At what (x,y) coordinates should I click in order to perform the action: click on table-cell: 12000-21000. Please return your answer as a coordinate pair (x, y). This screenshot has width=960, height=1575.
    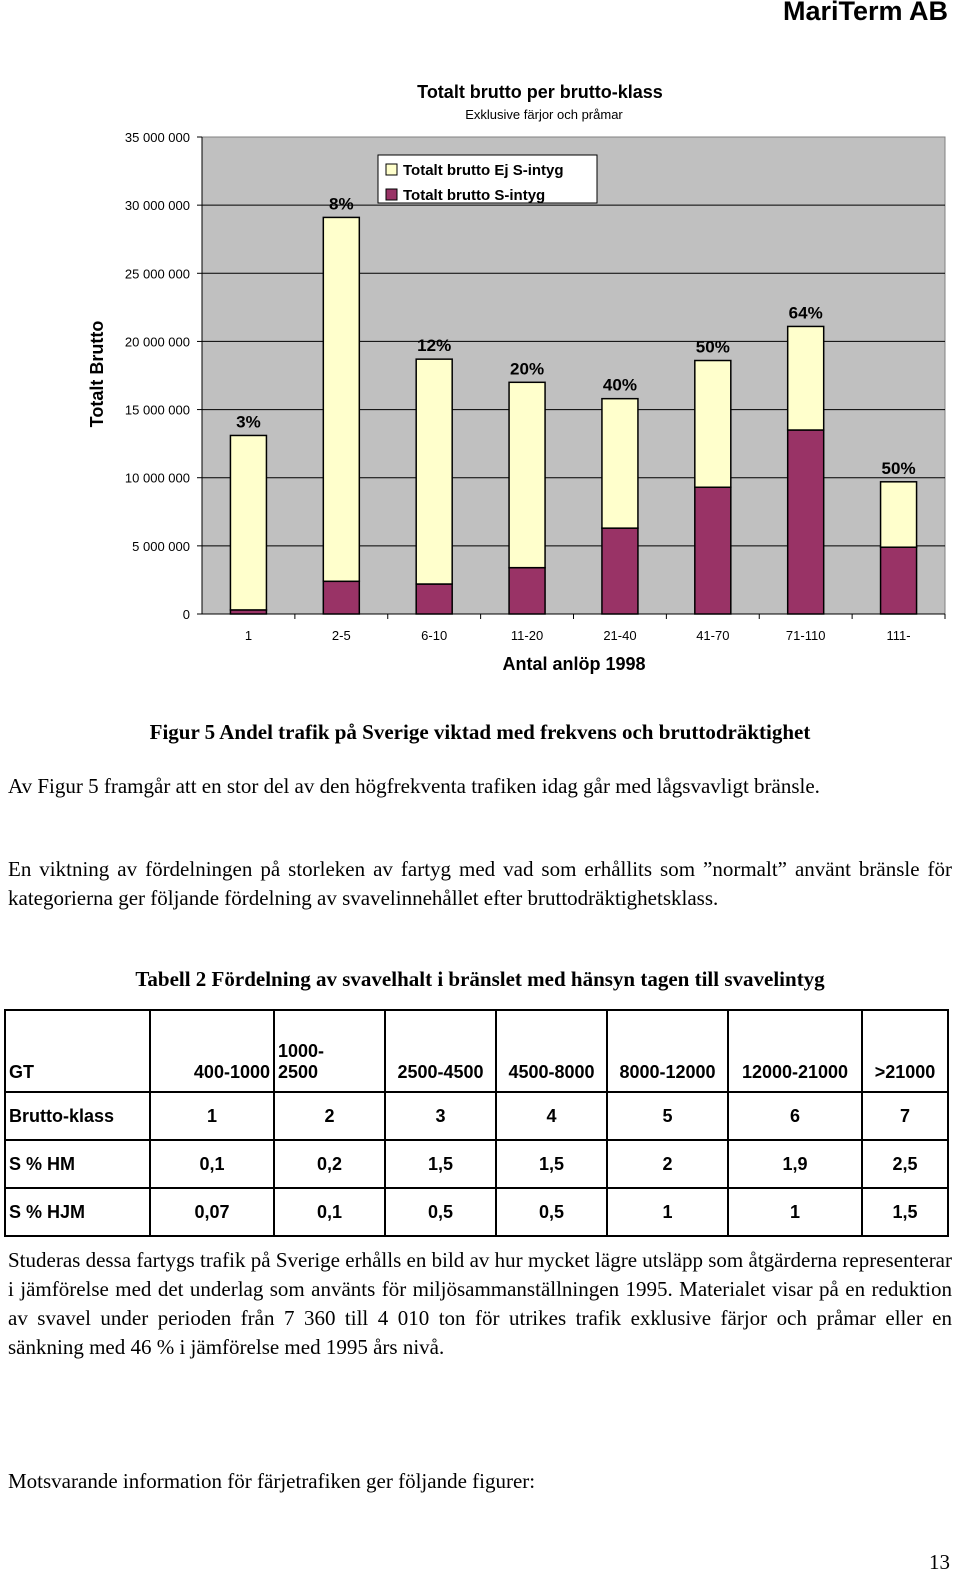
    Looking at the image, I should click on (795, 1051).